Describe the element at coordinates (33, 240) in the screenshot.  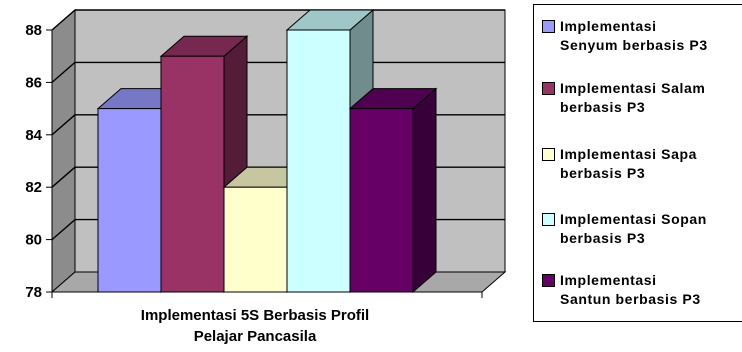
I see `y-tick-label: 80` at that location.